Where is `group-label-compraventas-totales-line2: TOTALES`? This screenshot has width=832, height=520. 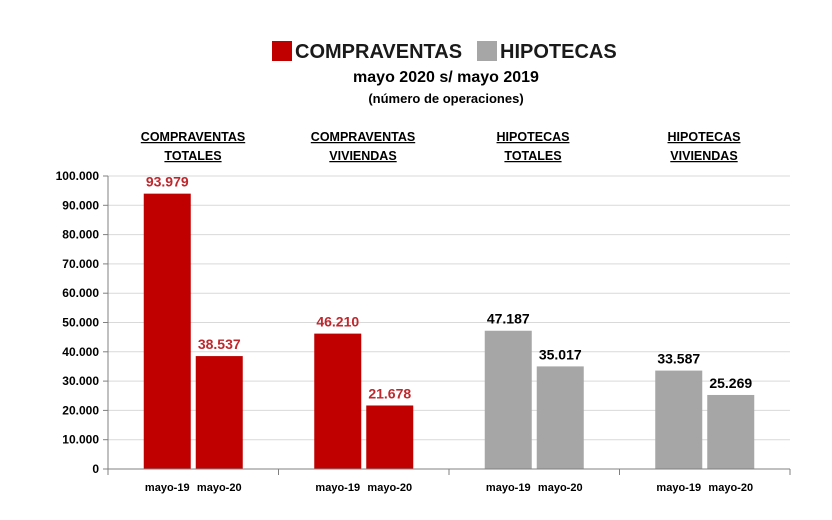
group-label-compraventas-totales-line2: TOTALES is located at coordinates (192, 156).